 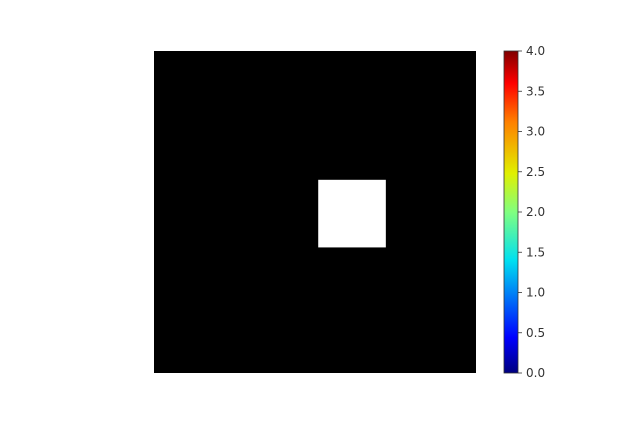 What do you see at coordinates (535, 252) in the screenshot?
I see `colorbar-tick-label: 1.5` at bounding box center [535, 252].